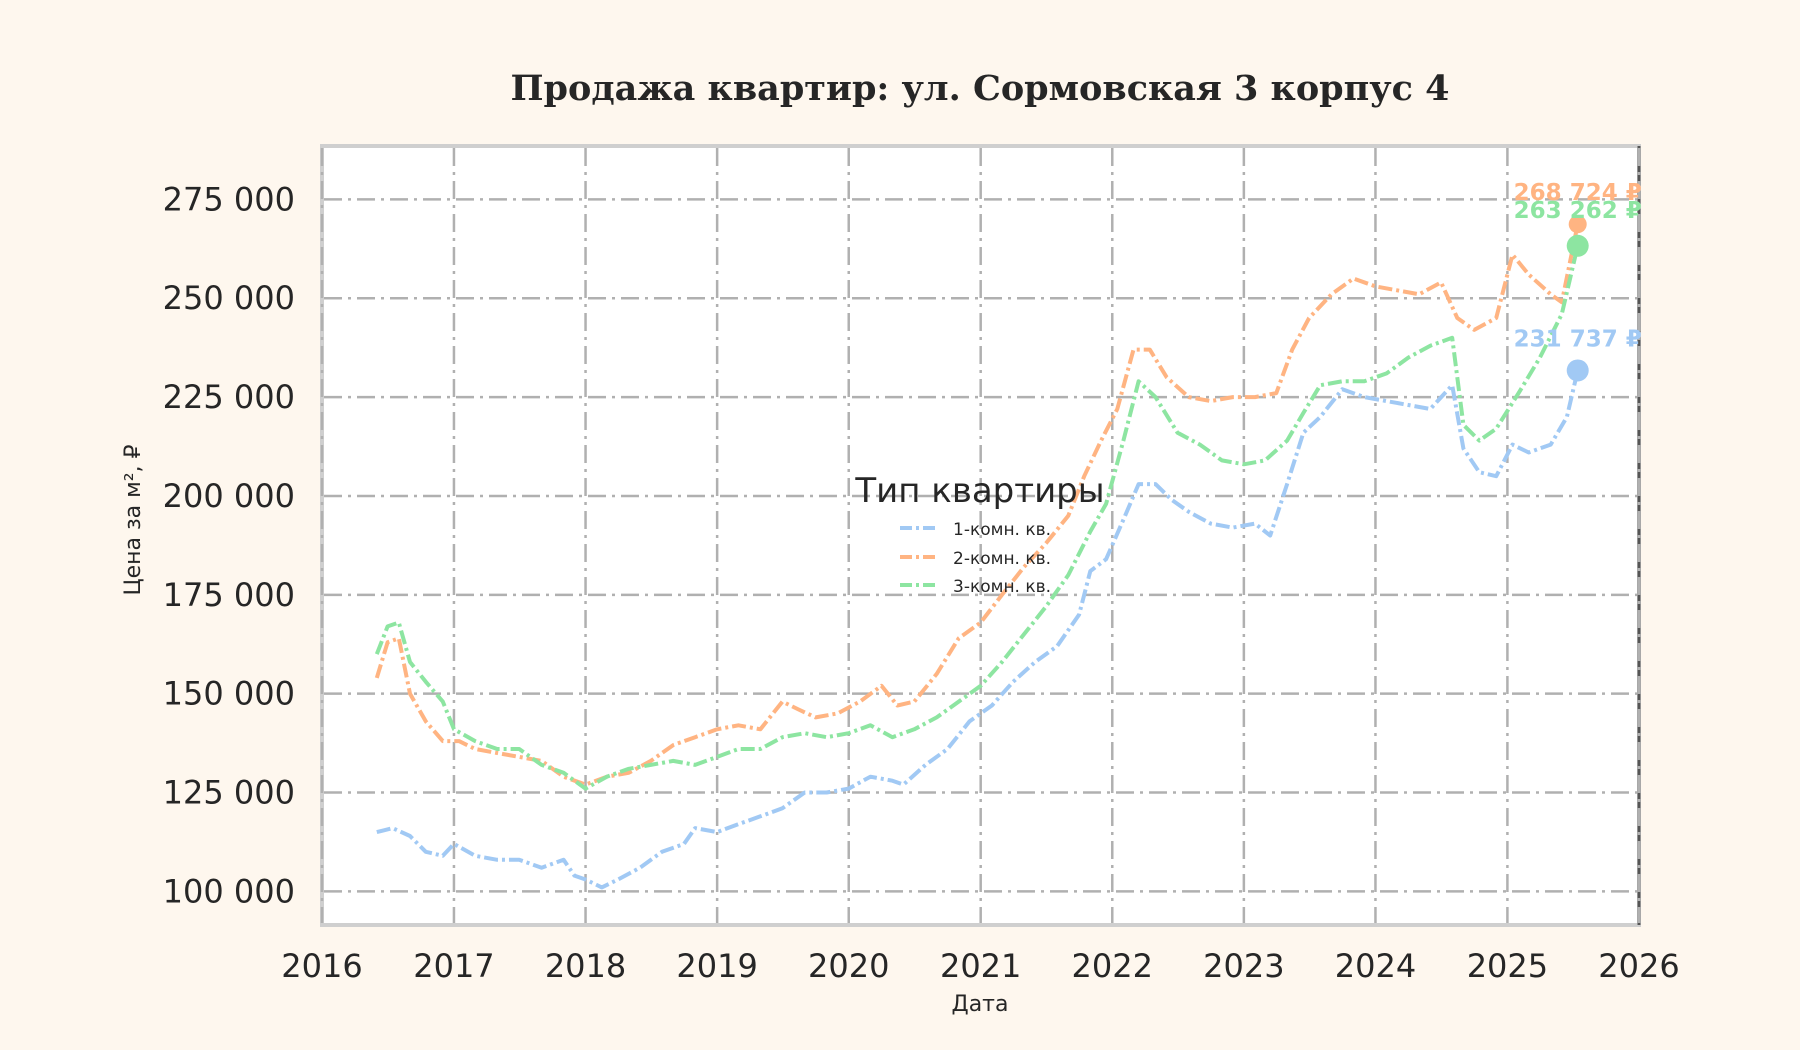 This screenshot has width=1800, height=1050. What do you see at coordinates (1578, 281) in the screenshot?
I see `end-markers: 231 737 ₽ 268 724 ₽263 262 ₽` at bounding box center [1578, 281].